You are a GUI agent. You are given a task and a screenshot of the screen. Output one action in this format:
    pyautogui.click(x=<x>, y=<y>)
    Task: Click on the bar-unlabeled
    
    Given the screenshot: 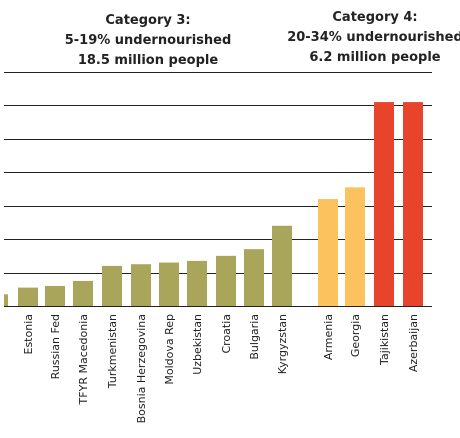 What is the action you would take?
    pyautogui.click(x=6, y=300)
    